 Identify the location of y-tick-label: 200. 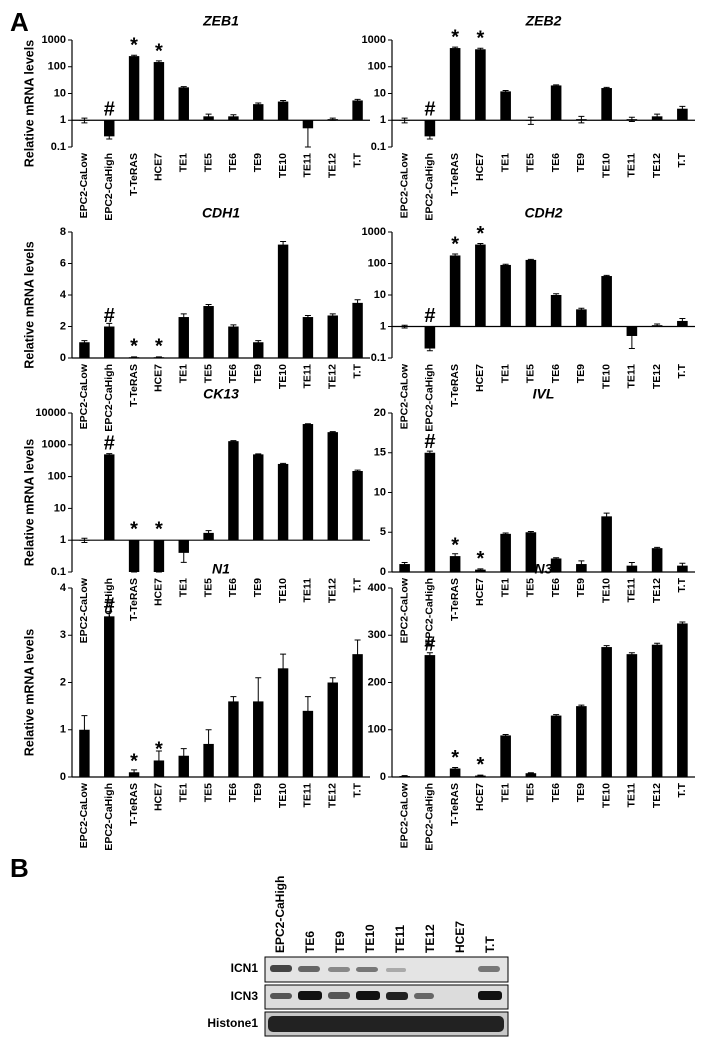
(377, 682).